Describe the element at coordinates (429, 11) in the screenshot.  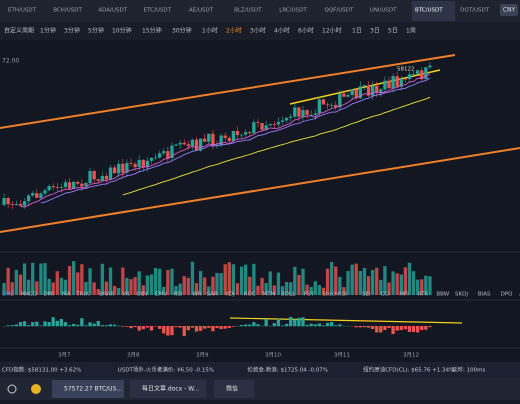
I see `tab: BTC/USDT` at that location.